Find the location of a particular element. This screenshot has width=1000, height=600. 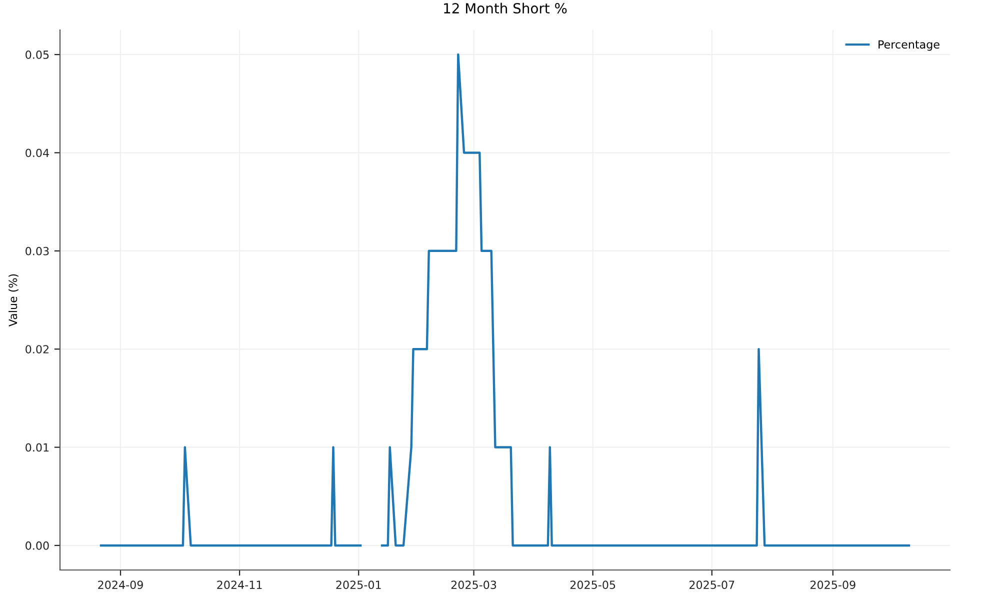

y-tick-label: 0.02 is located at coordinates (37, 349).